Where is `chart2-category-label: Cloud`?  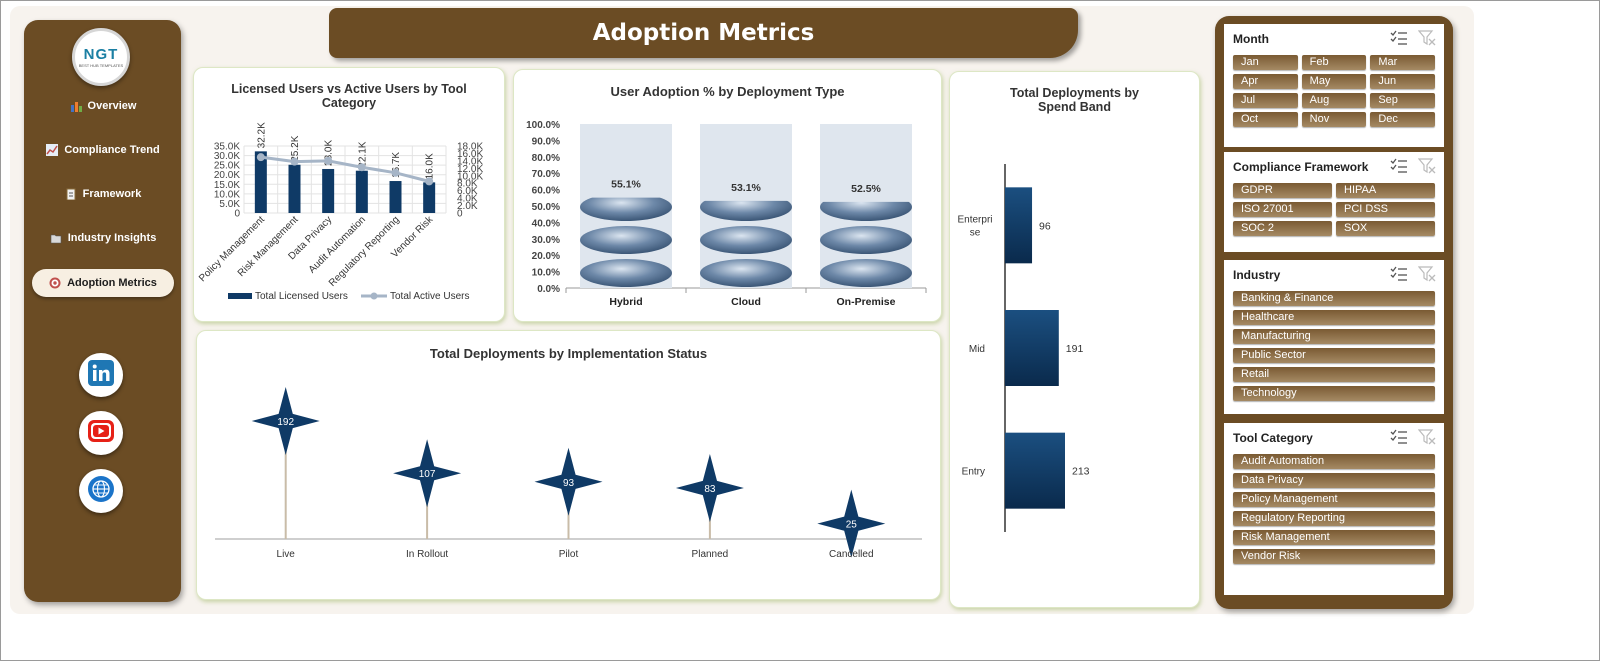
chart2-category-label: Cloud is located at coordinates (746, 302).